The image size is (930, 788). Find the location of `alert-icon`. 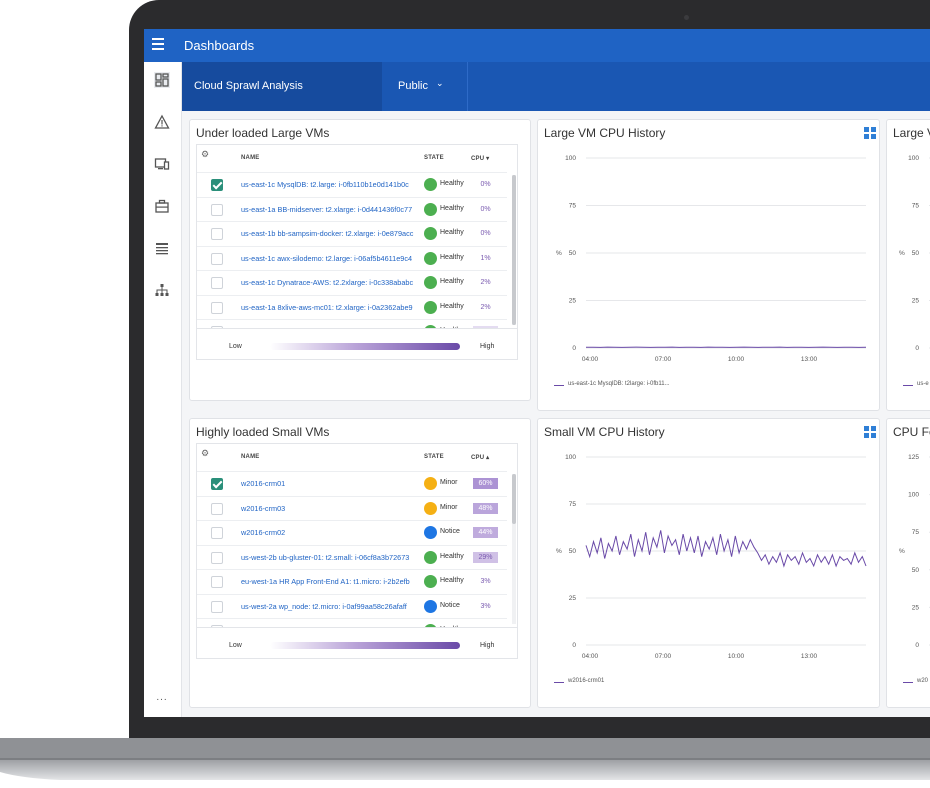

alert-icon is located at coordinates (162, 122).